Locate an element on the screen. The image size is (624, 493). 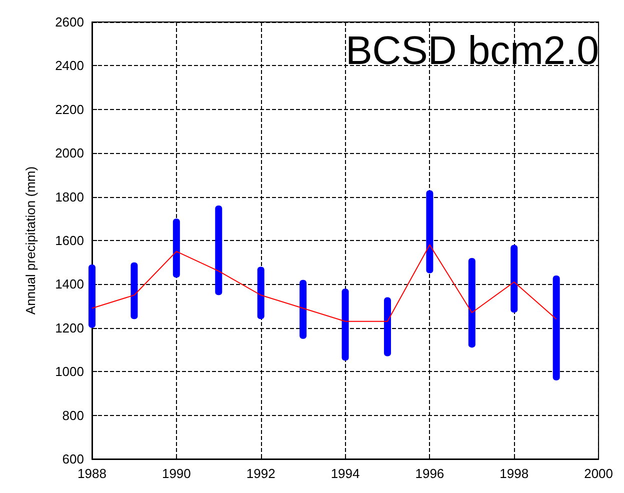
y-tick-label: 1000 is located at coordinates (69, 372).